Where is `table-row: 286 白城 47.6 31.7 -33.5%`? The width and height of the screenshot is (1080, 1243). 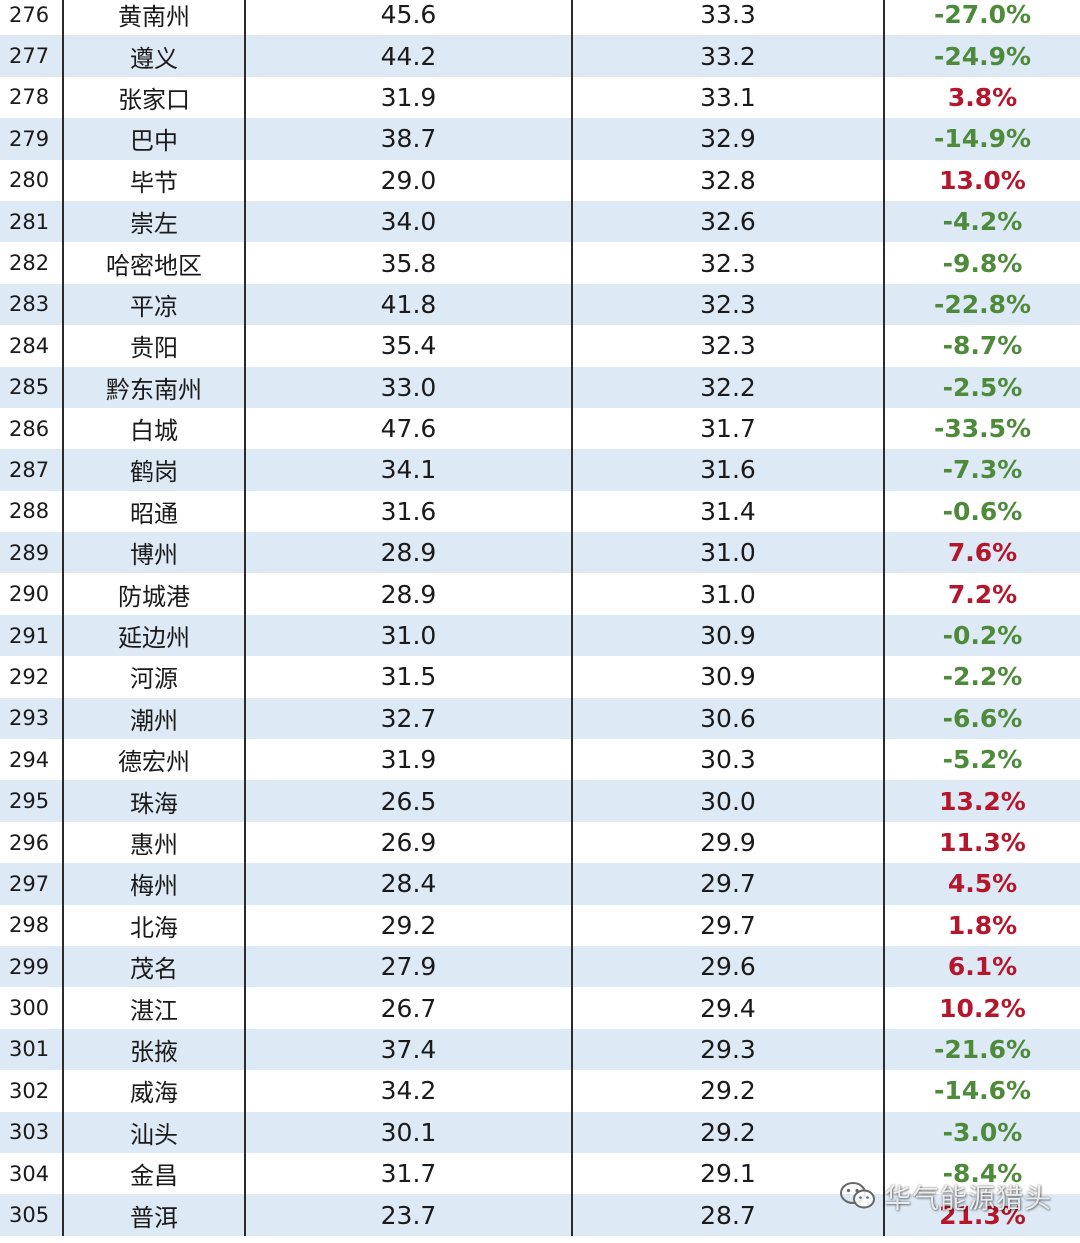
table-row: 286 白城 47.6 31.7 -33.5% is located at coordinates (540, 428).